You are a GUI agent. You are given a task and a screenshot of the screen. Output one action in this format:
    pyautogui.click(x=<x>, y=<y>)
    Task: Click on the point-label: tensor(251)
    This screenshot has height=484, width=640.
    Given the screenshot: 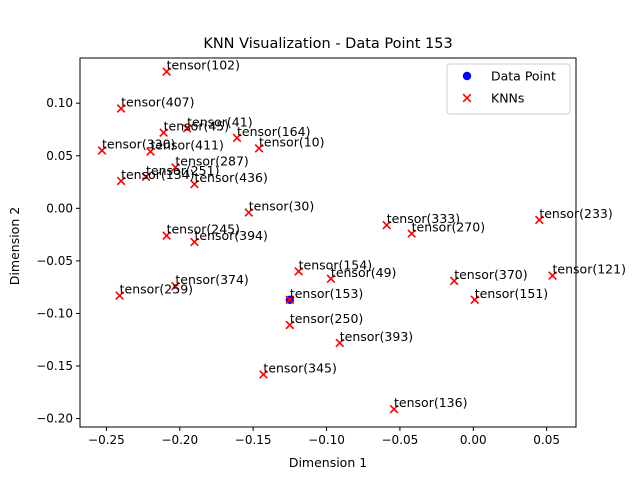 What is the action you would take?
    pyautogui.click(x=182, y=170)
    